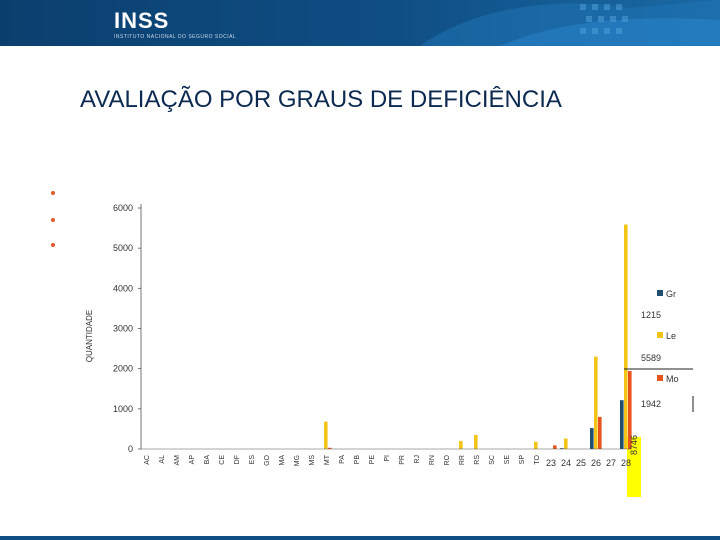  I want to click on slide-title: AVALIAÇÃO POR GRAUS DE DEFICIÊNCIA, so click(321, 99).